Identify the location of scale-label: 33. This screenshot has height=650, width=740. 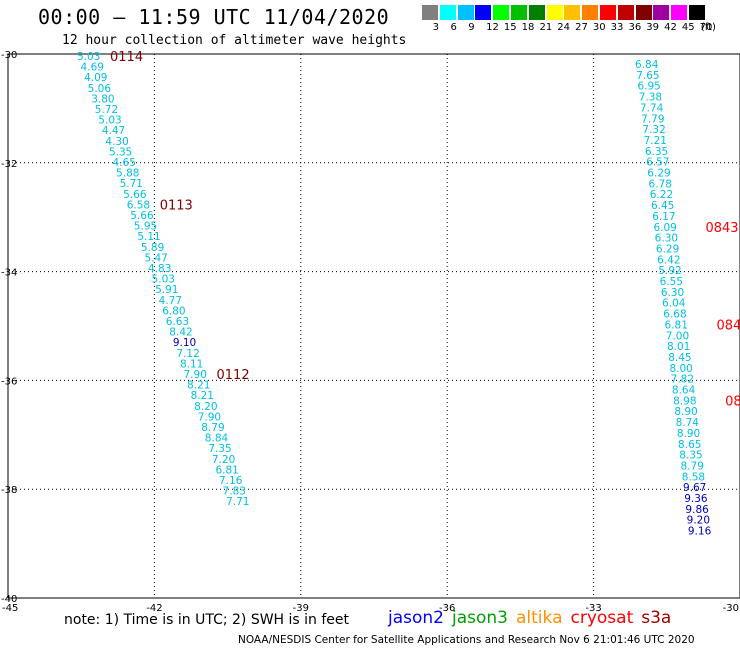
(617, 27).